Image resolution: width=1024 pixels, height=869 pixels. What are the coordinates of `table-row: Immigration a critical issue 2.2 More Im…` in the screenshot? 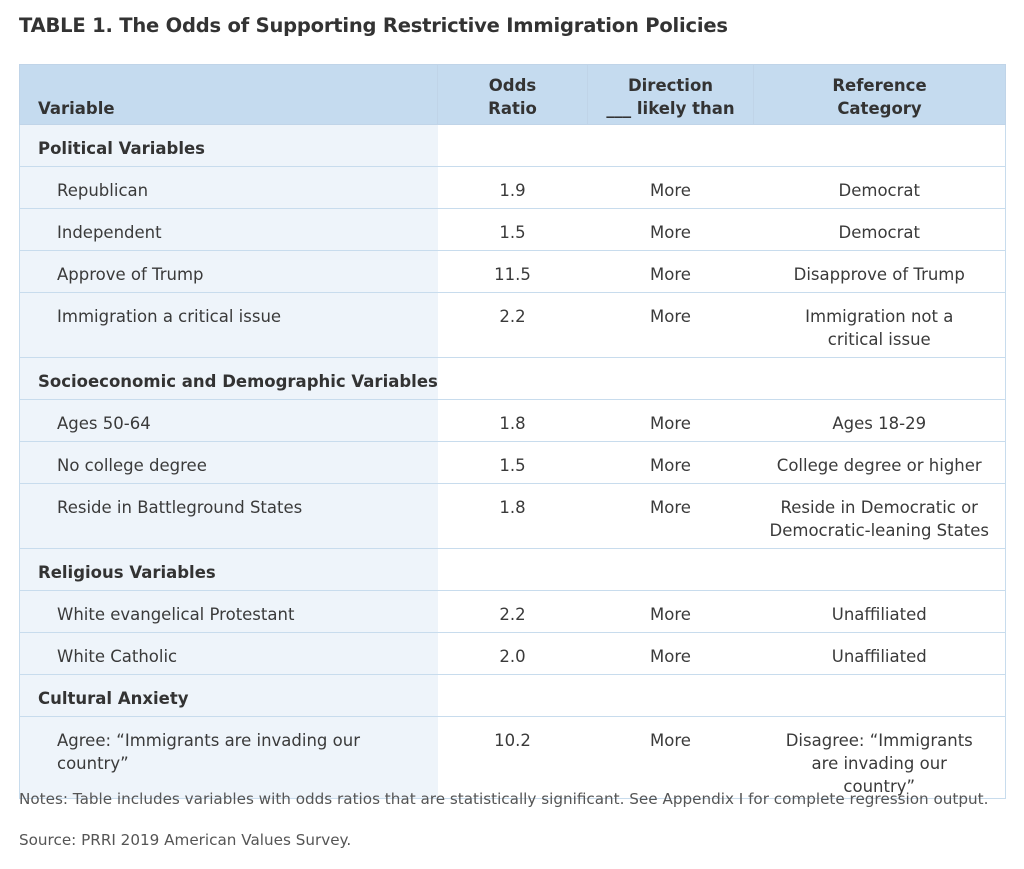 It's located at (512, 325).